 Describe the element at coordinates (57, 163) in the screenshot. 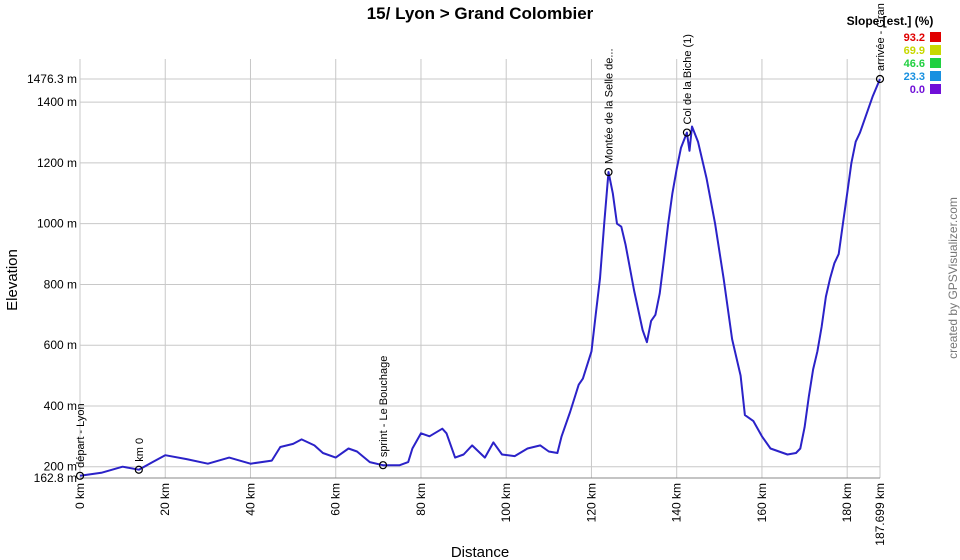

I see `y-tick-label: 1200 m` at that location.